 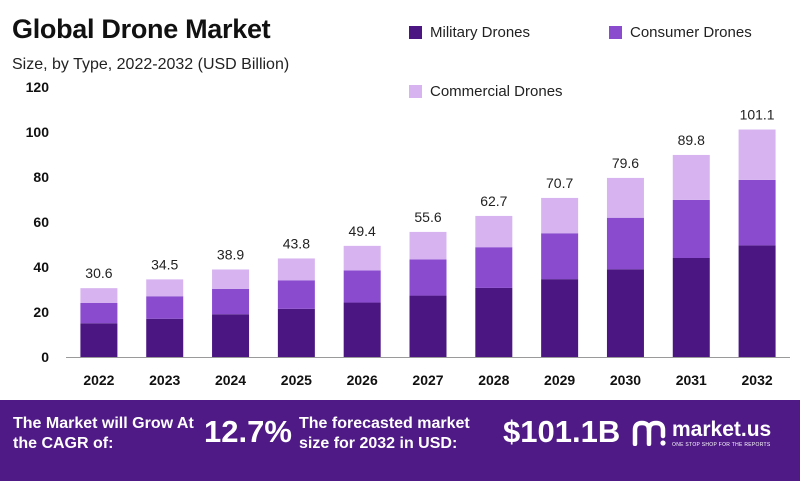 I want to click on y-tick-label: 100, so click(x=38, y=132).